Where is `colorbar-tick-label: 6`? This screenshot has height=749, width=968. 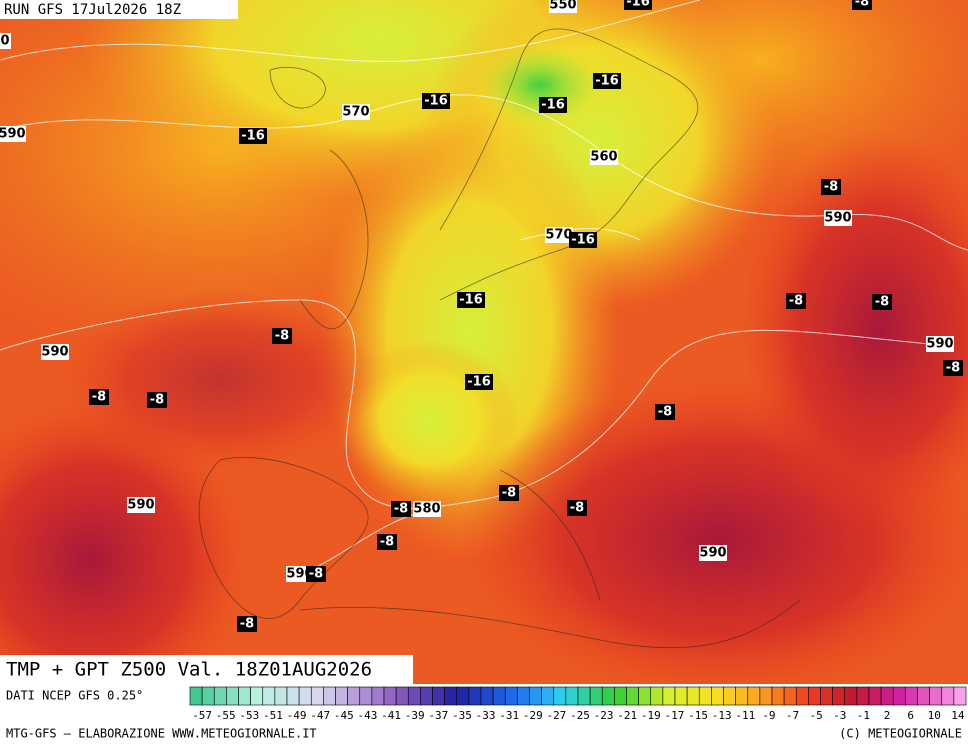 colorbar-tick-label: 6 is located at coordinates (910, 715).